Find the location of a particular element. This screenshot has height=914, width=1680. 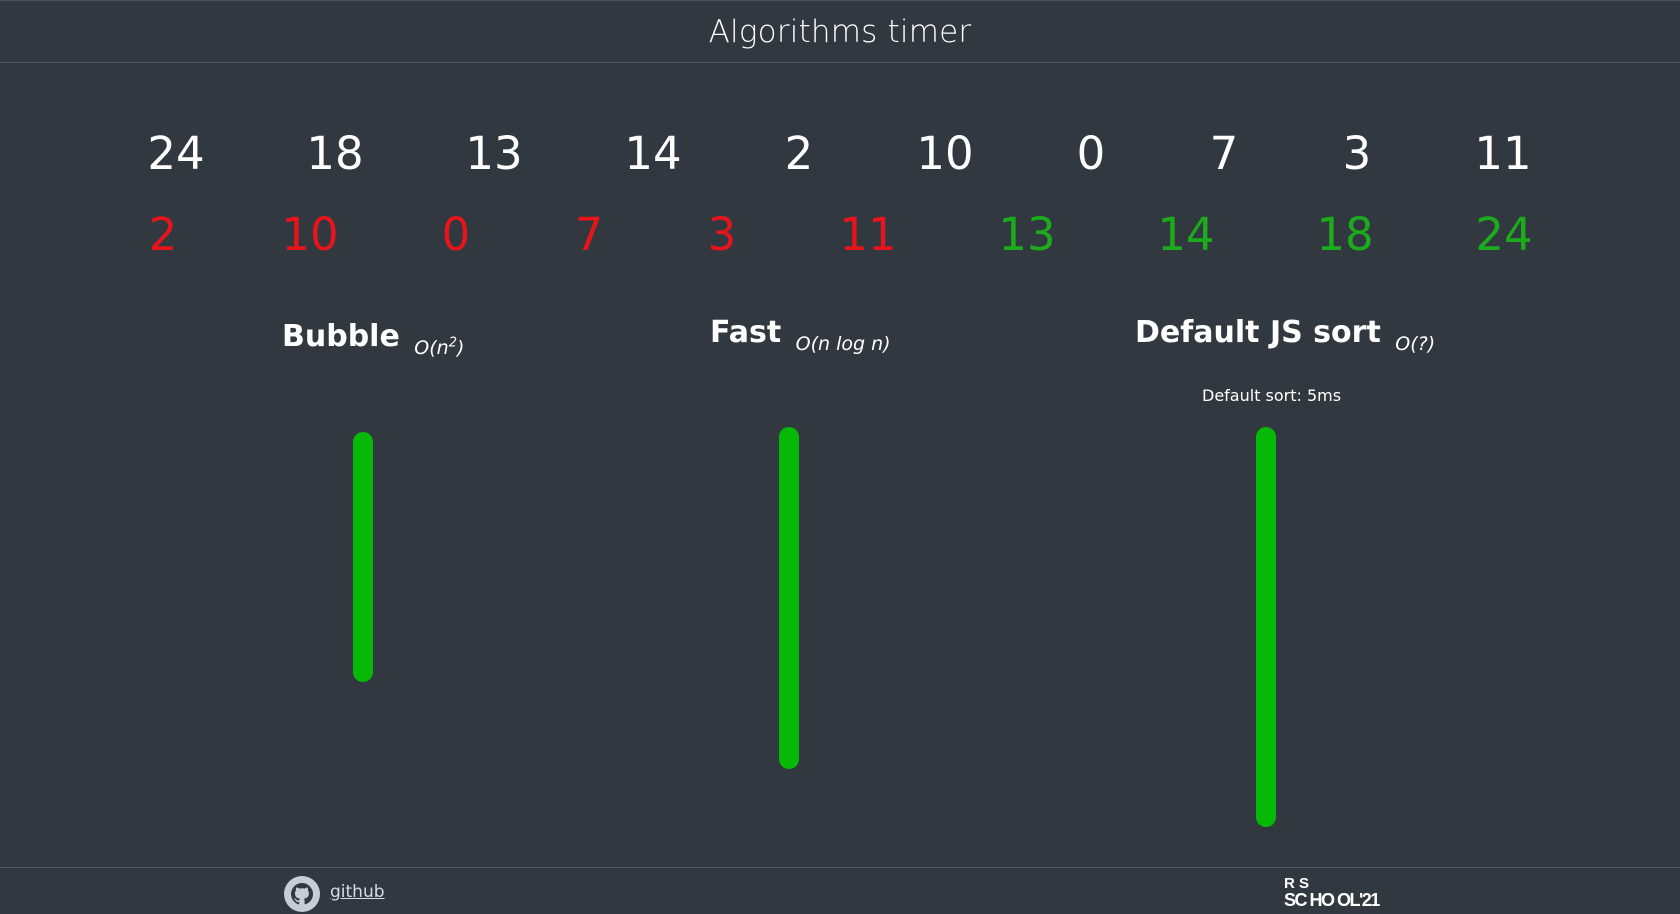

sorted-number: 11 is located at coordinates (868, 234).